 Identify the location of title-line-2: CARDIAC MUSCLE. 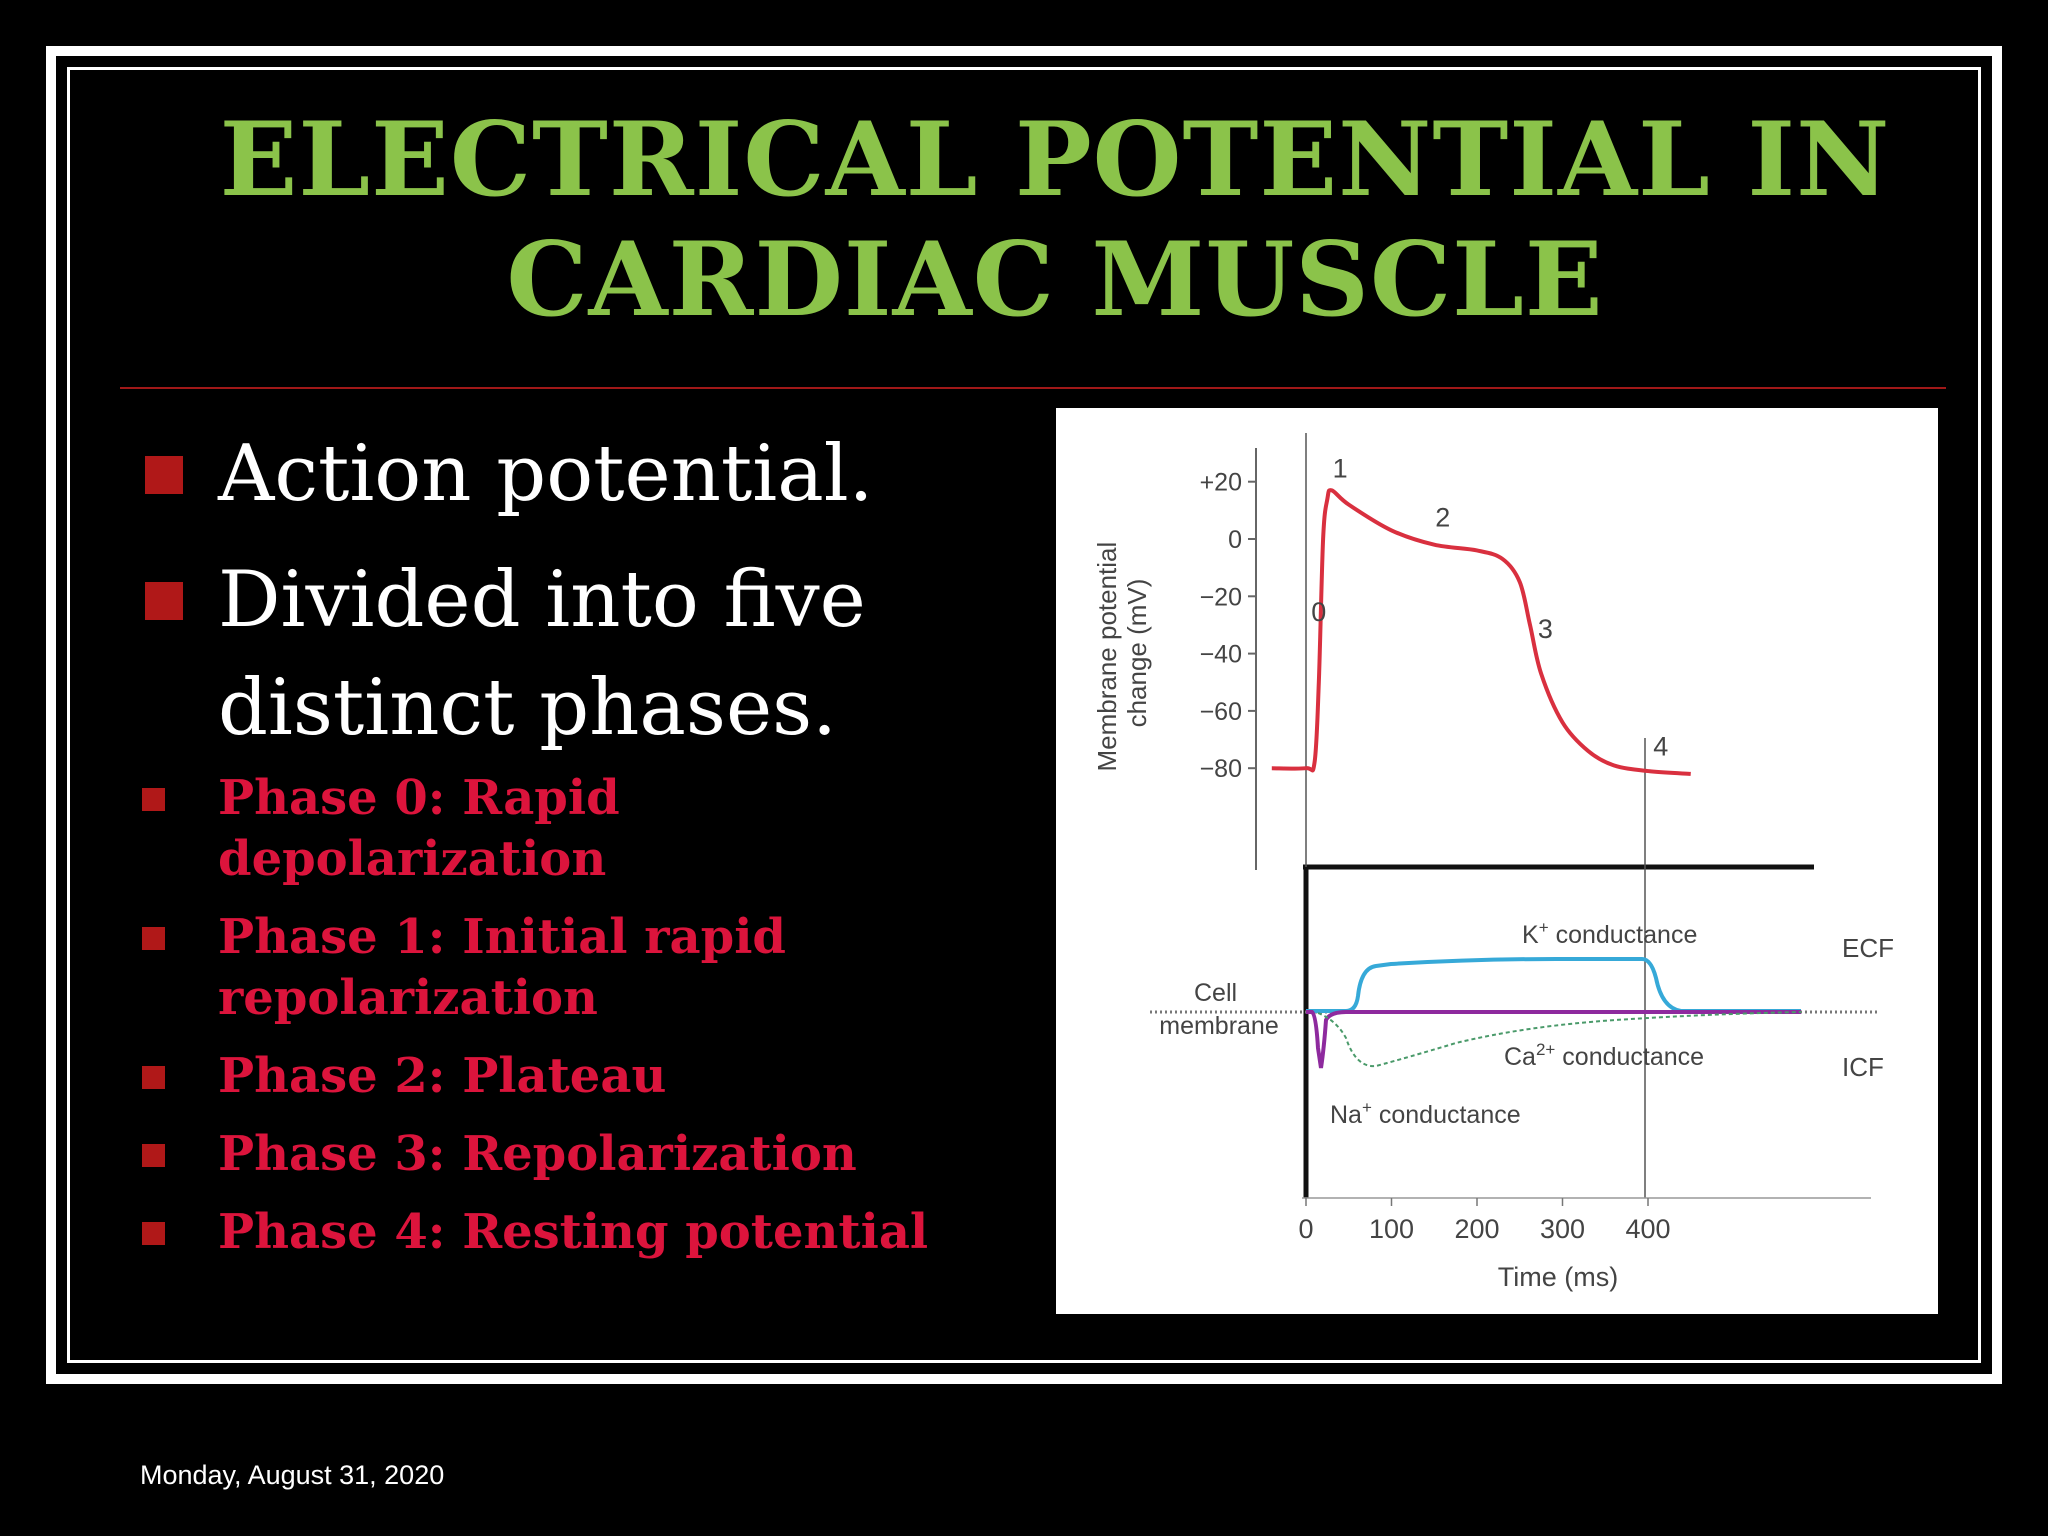
(1055, 280).